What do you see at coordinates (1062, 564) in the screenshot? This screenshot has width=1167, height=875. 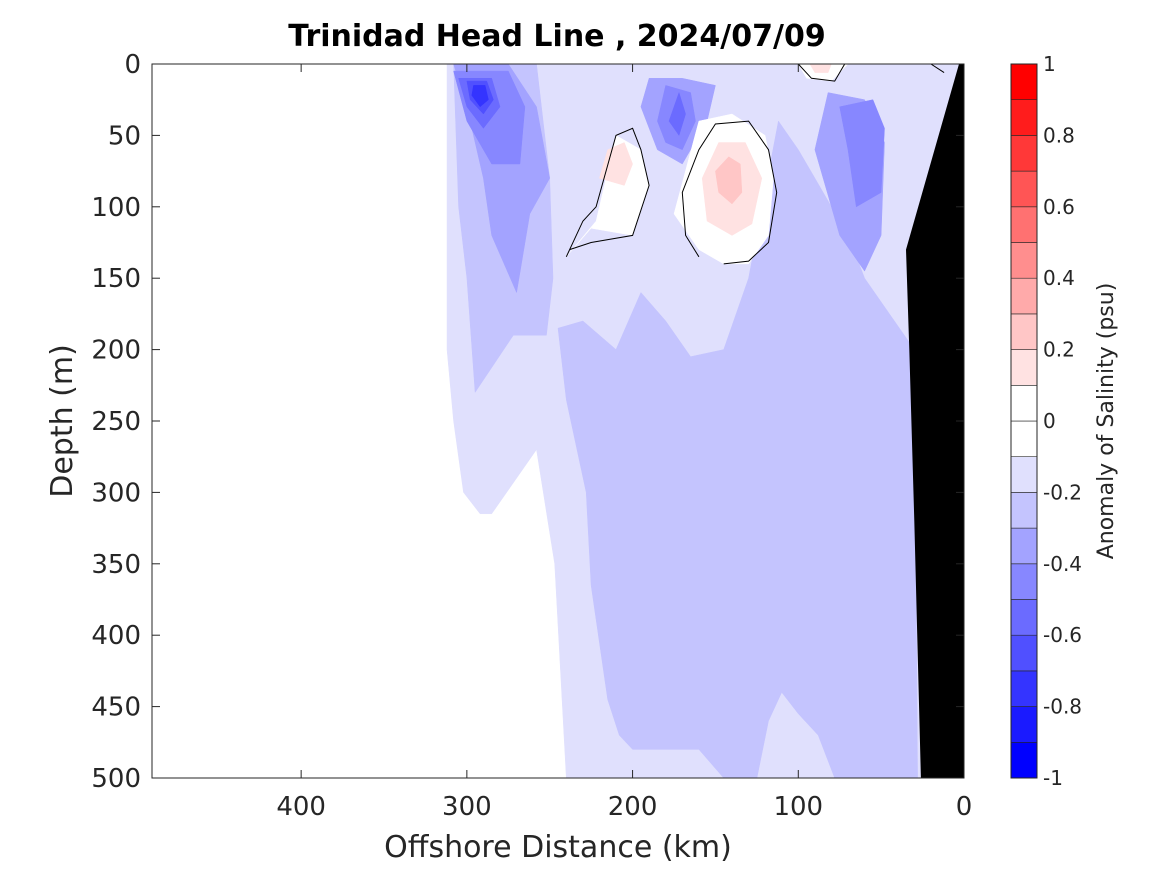 I see `colorbar-tick-label: -0.4` at bounding box center [1062, 564].